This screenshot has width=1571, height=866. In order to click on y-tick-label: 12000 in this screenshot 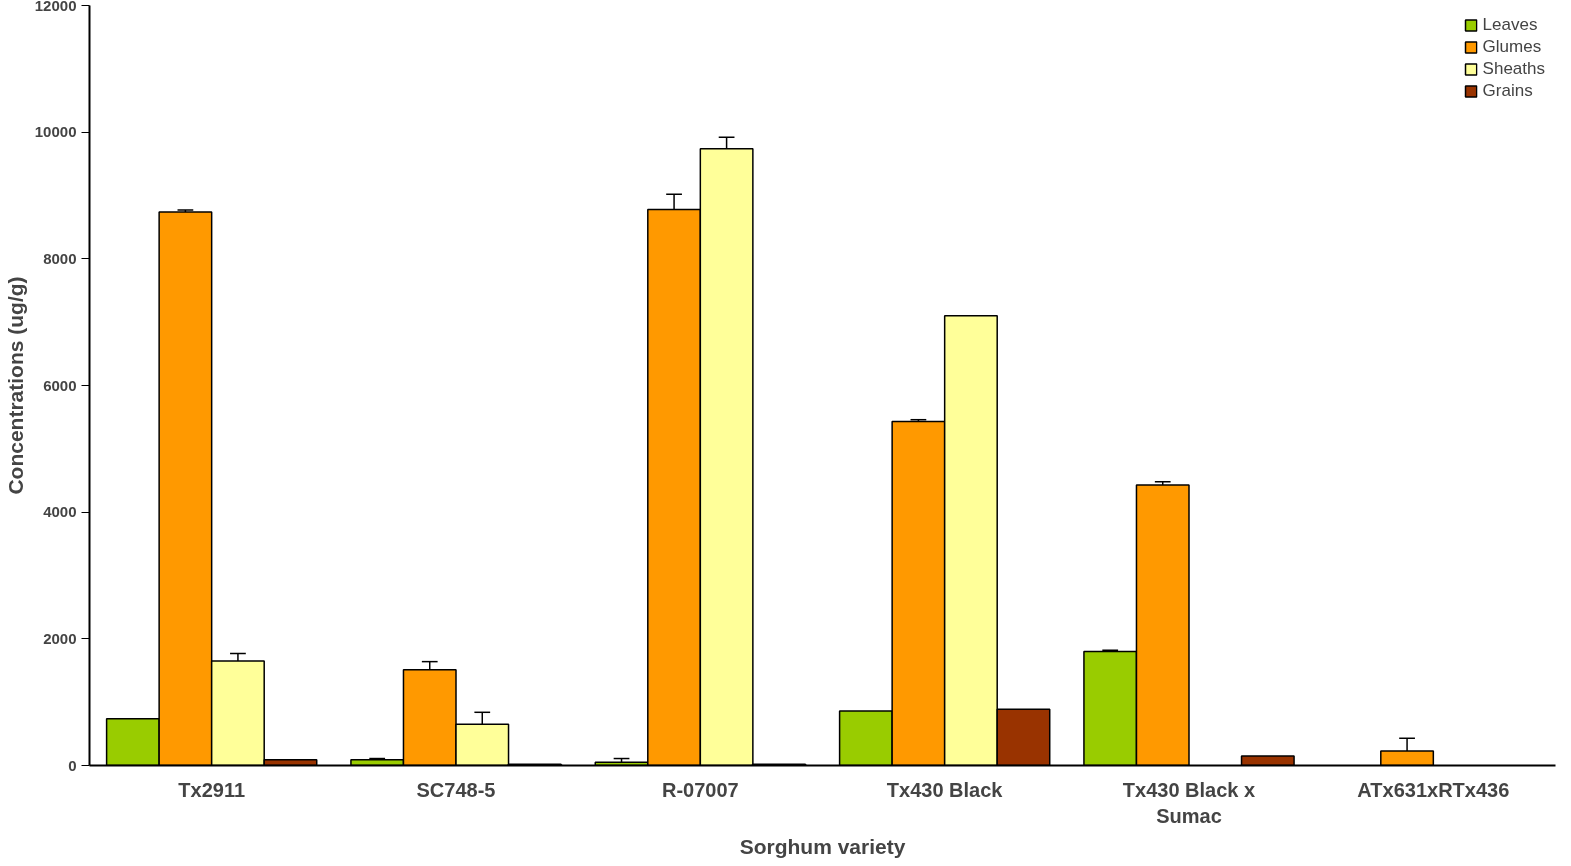, I will do `click(55, 7)`.